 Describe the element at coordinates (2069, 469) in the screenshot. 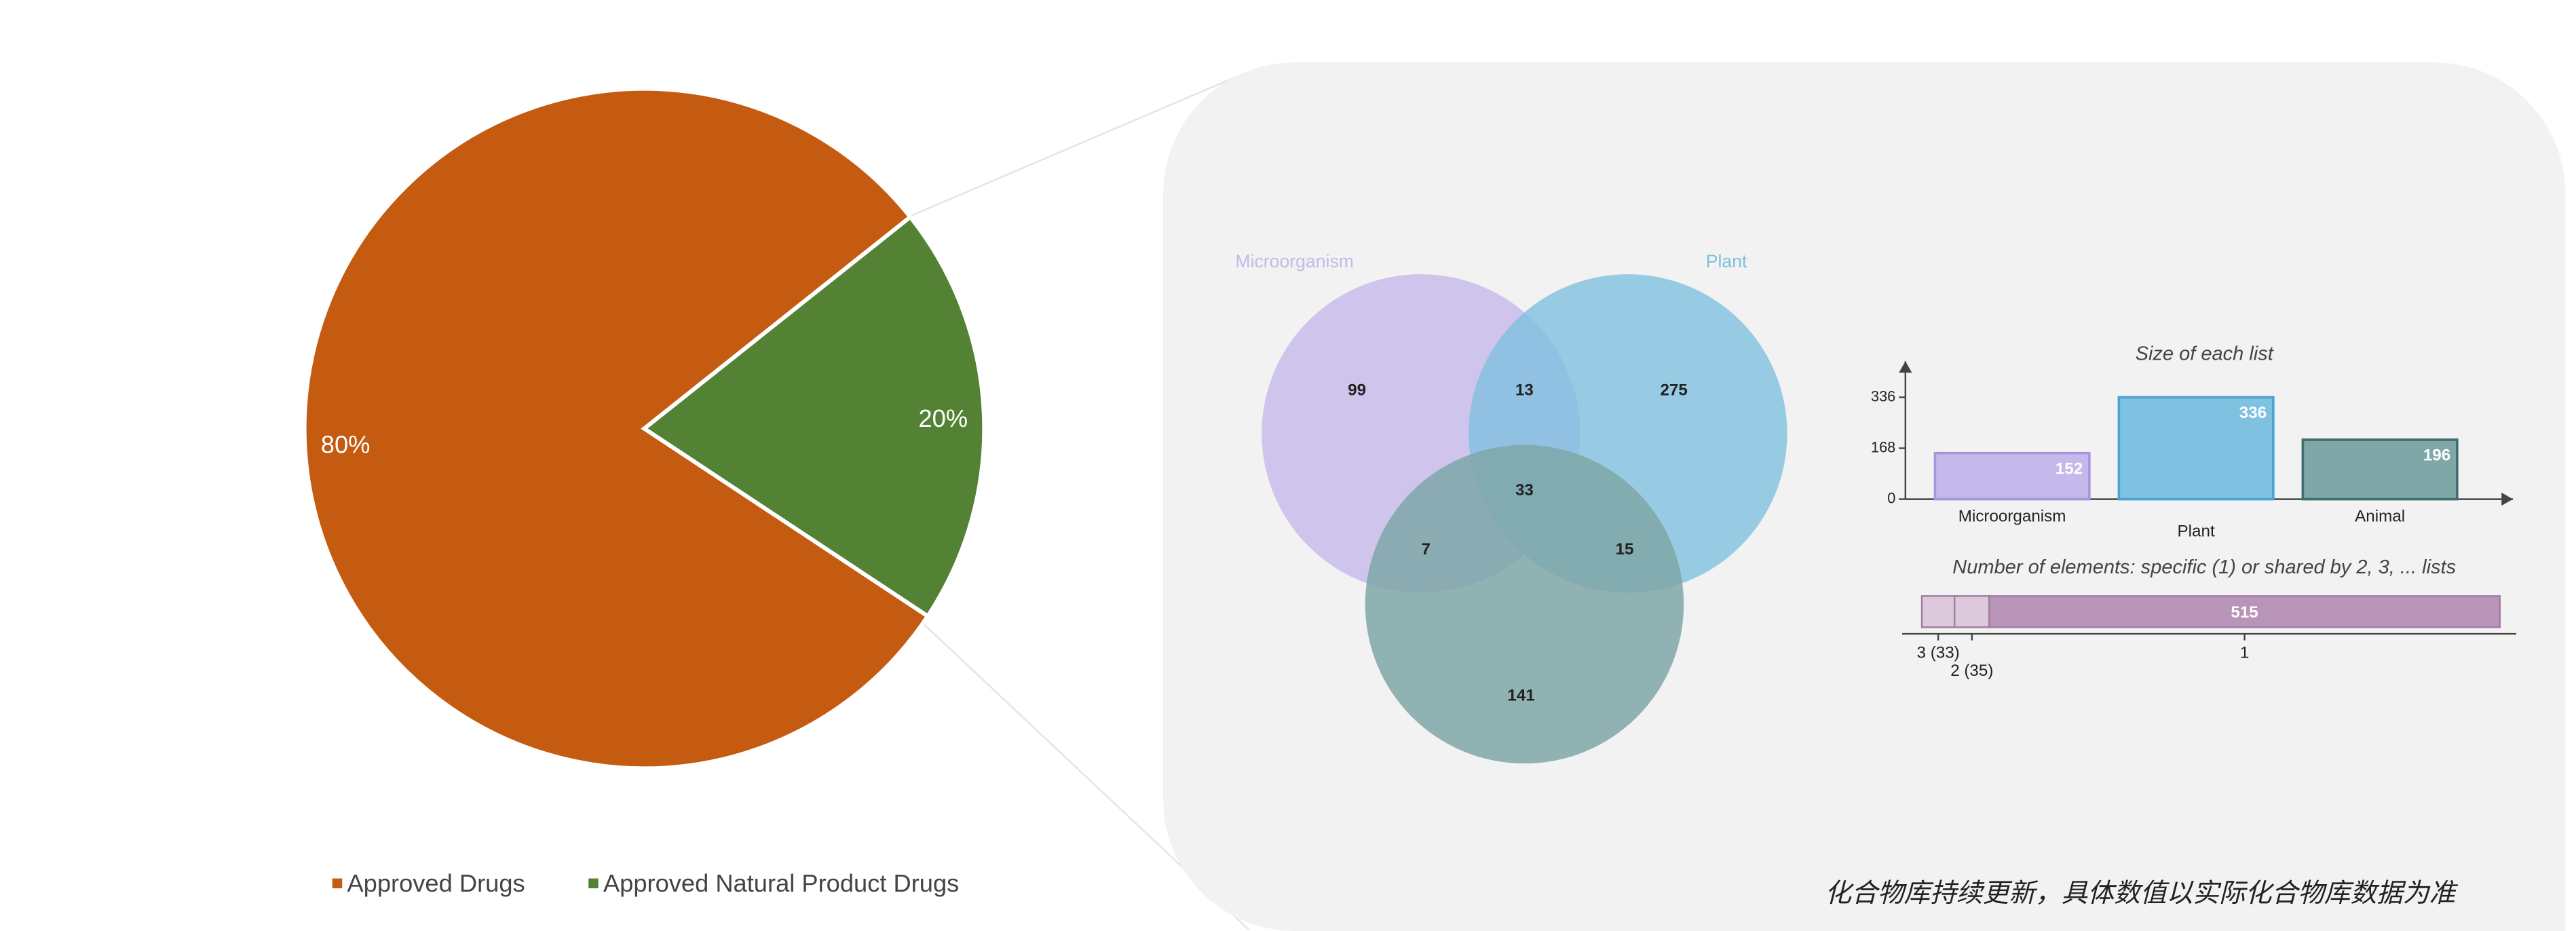

I see `data-label: 152` at that location.